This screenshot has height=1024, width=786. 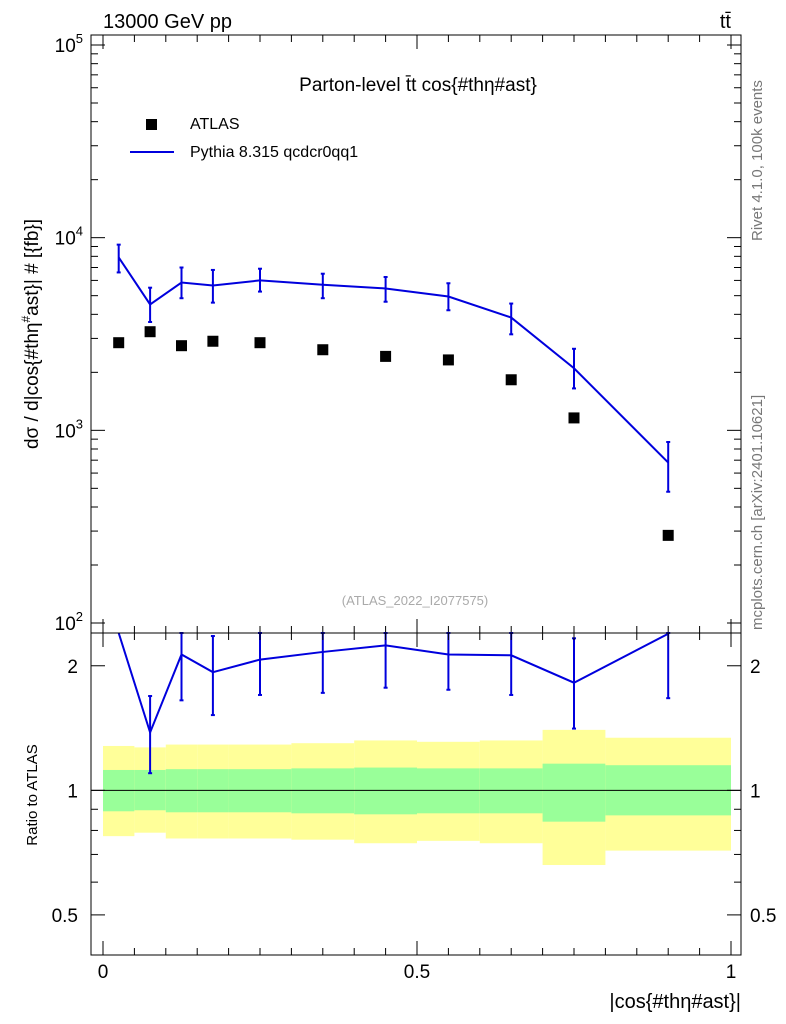 I want to click on y-tick-exponent: 4, so click(x=79, y=231).